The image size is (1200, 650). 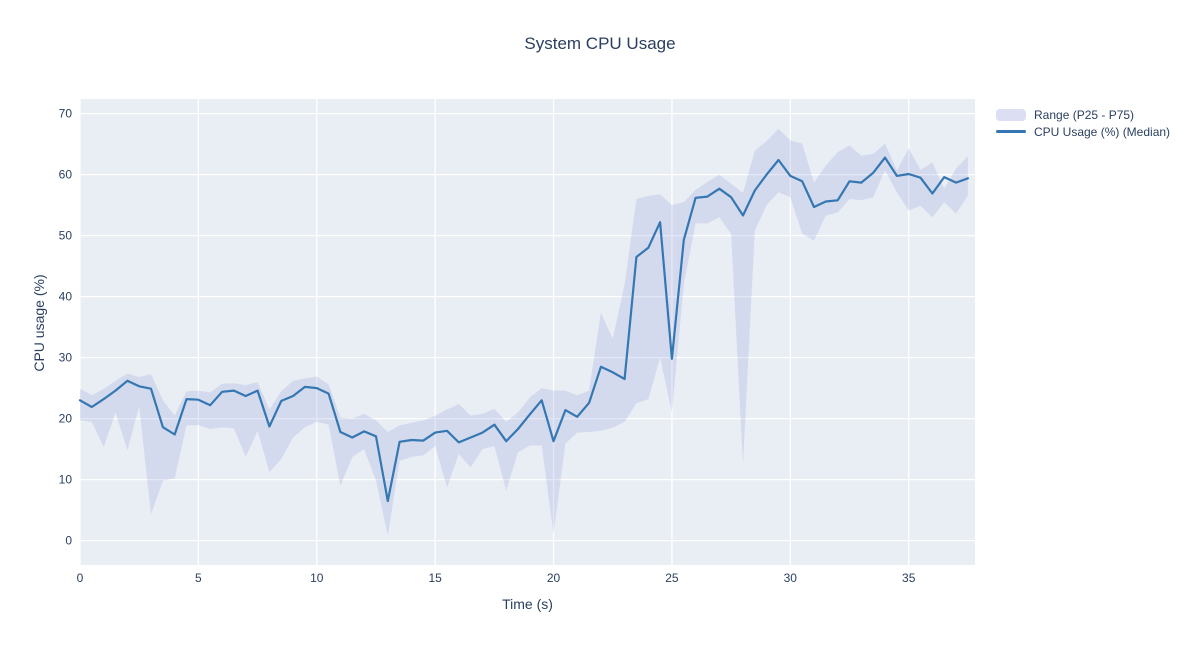 I want to click on x-axis-title: Time (s), so click(x=527, y=604).